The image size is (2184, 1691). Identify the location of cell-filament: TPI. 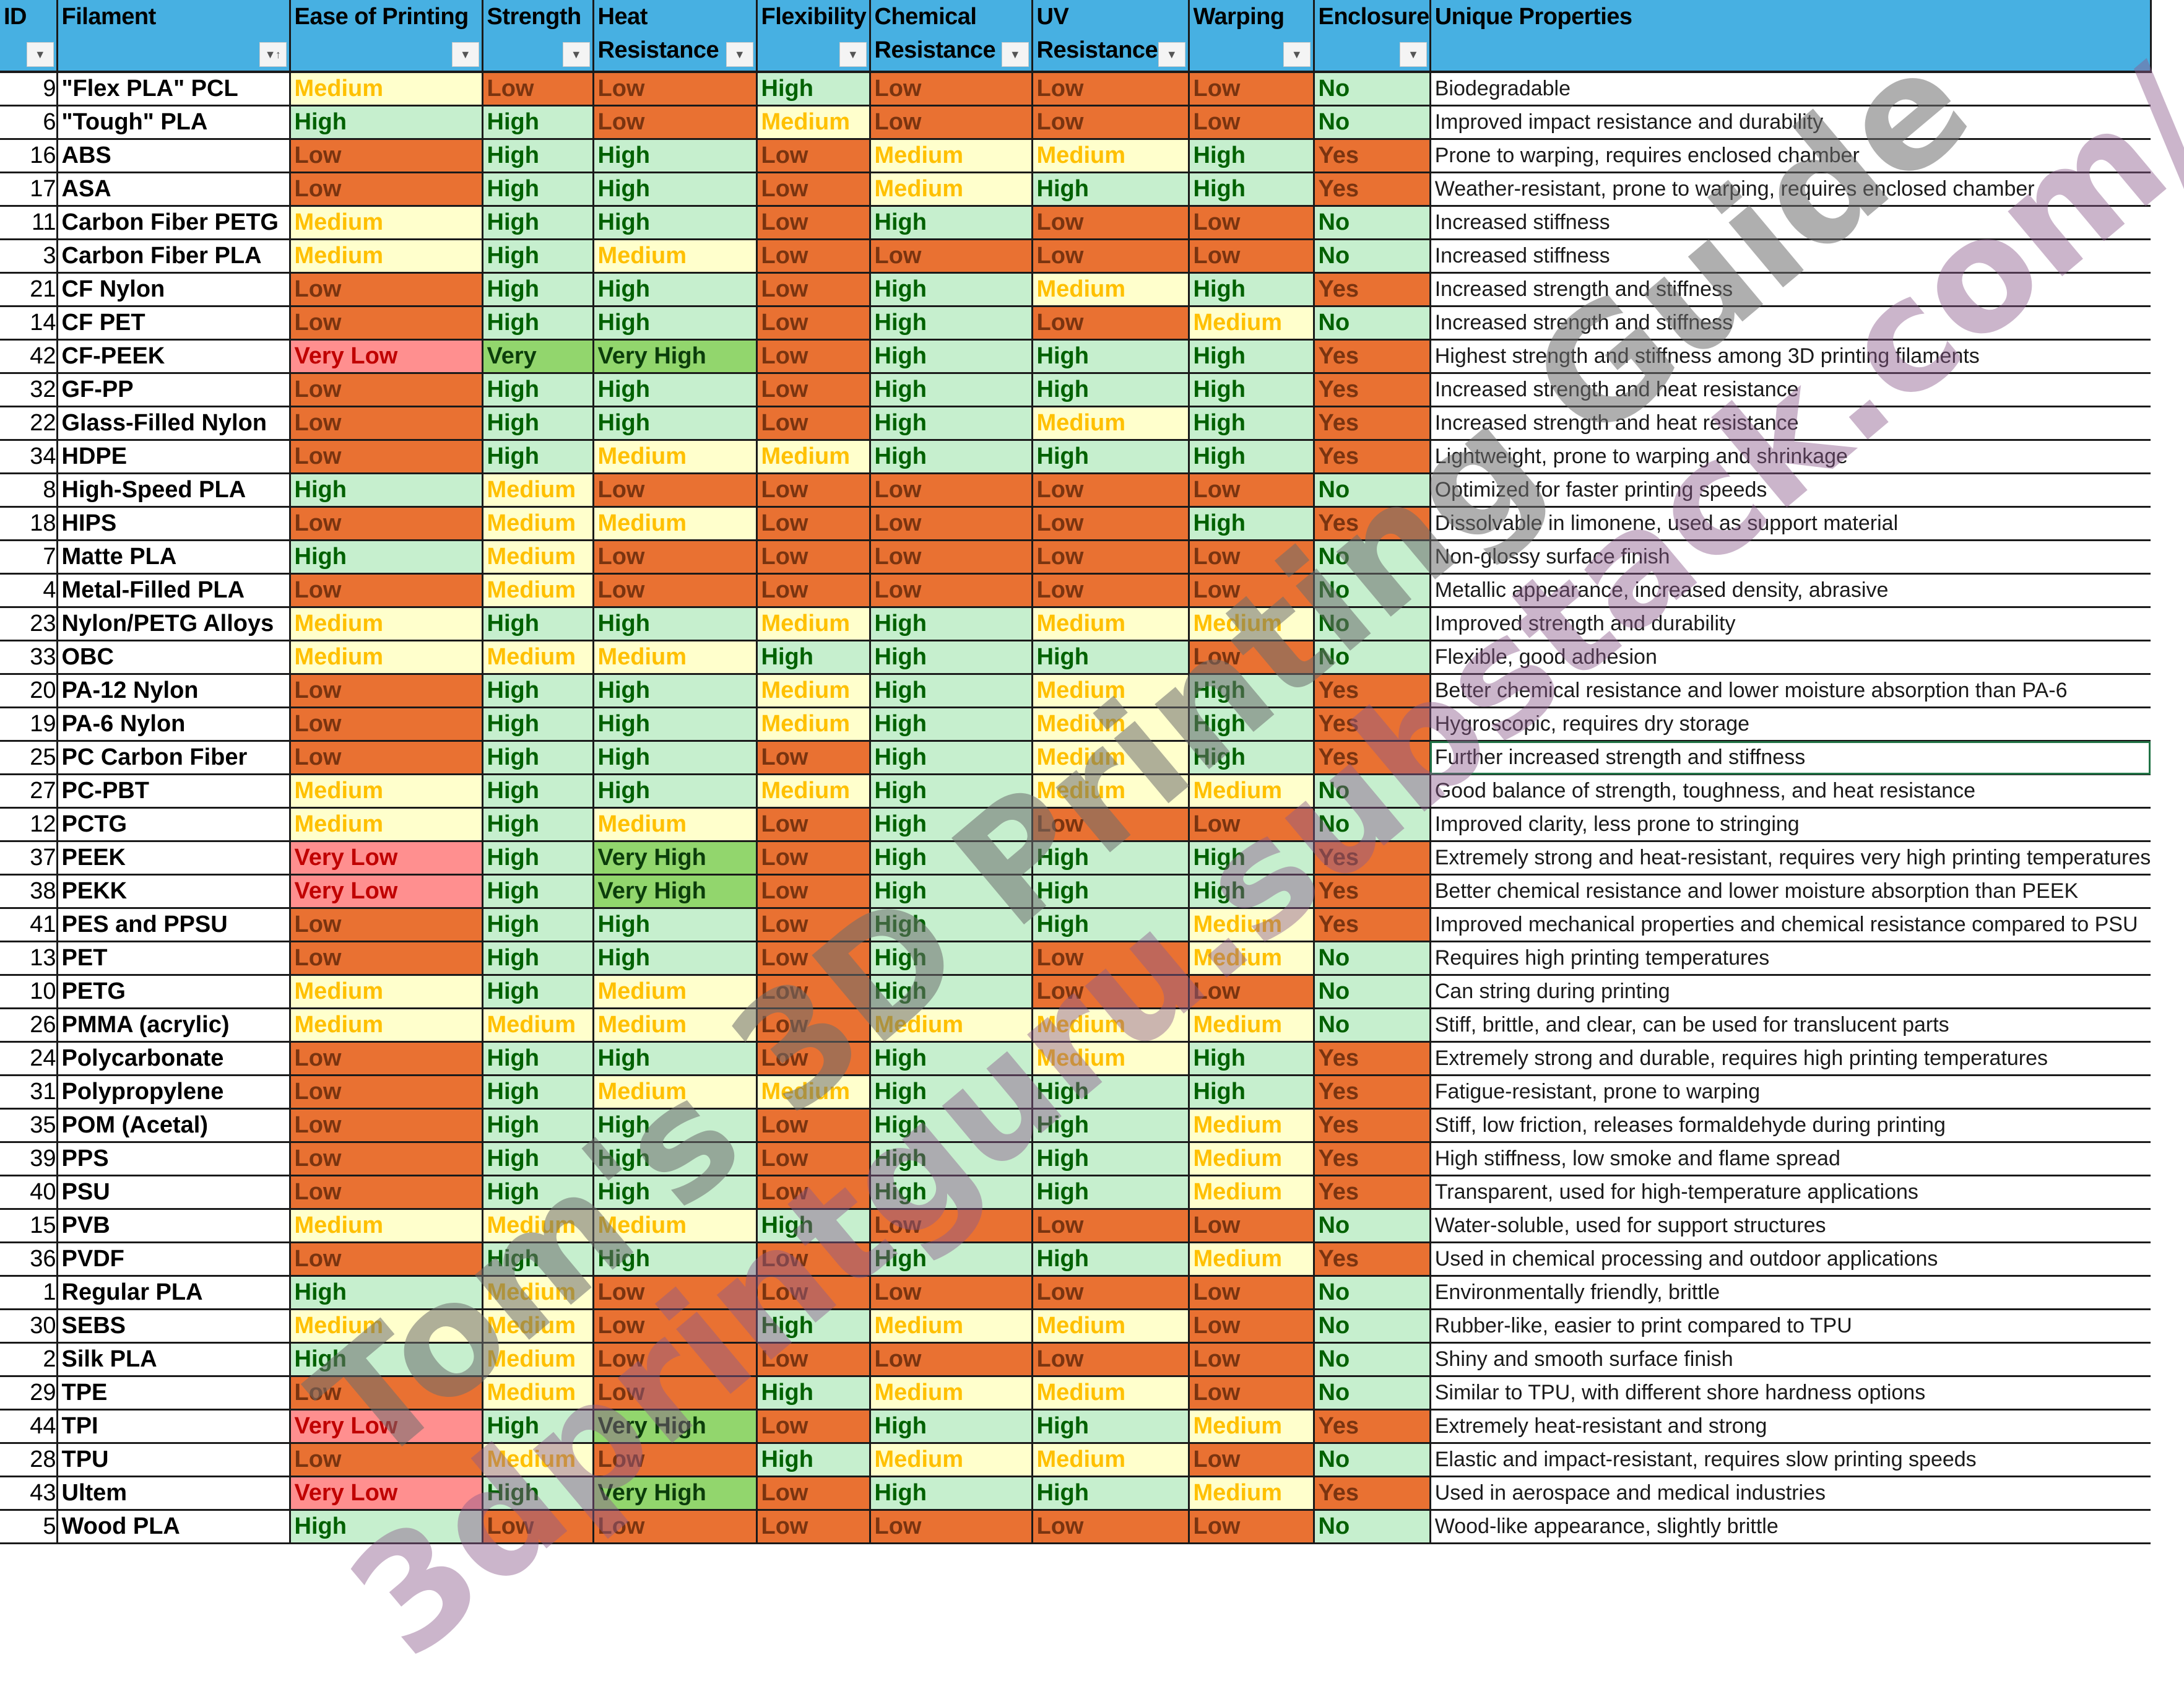
(174, 1426).